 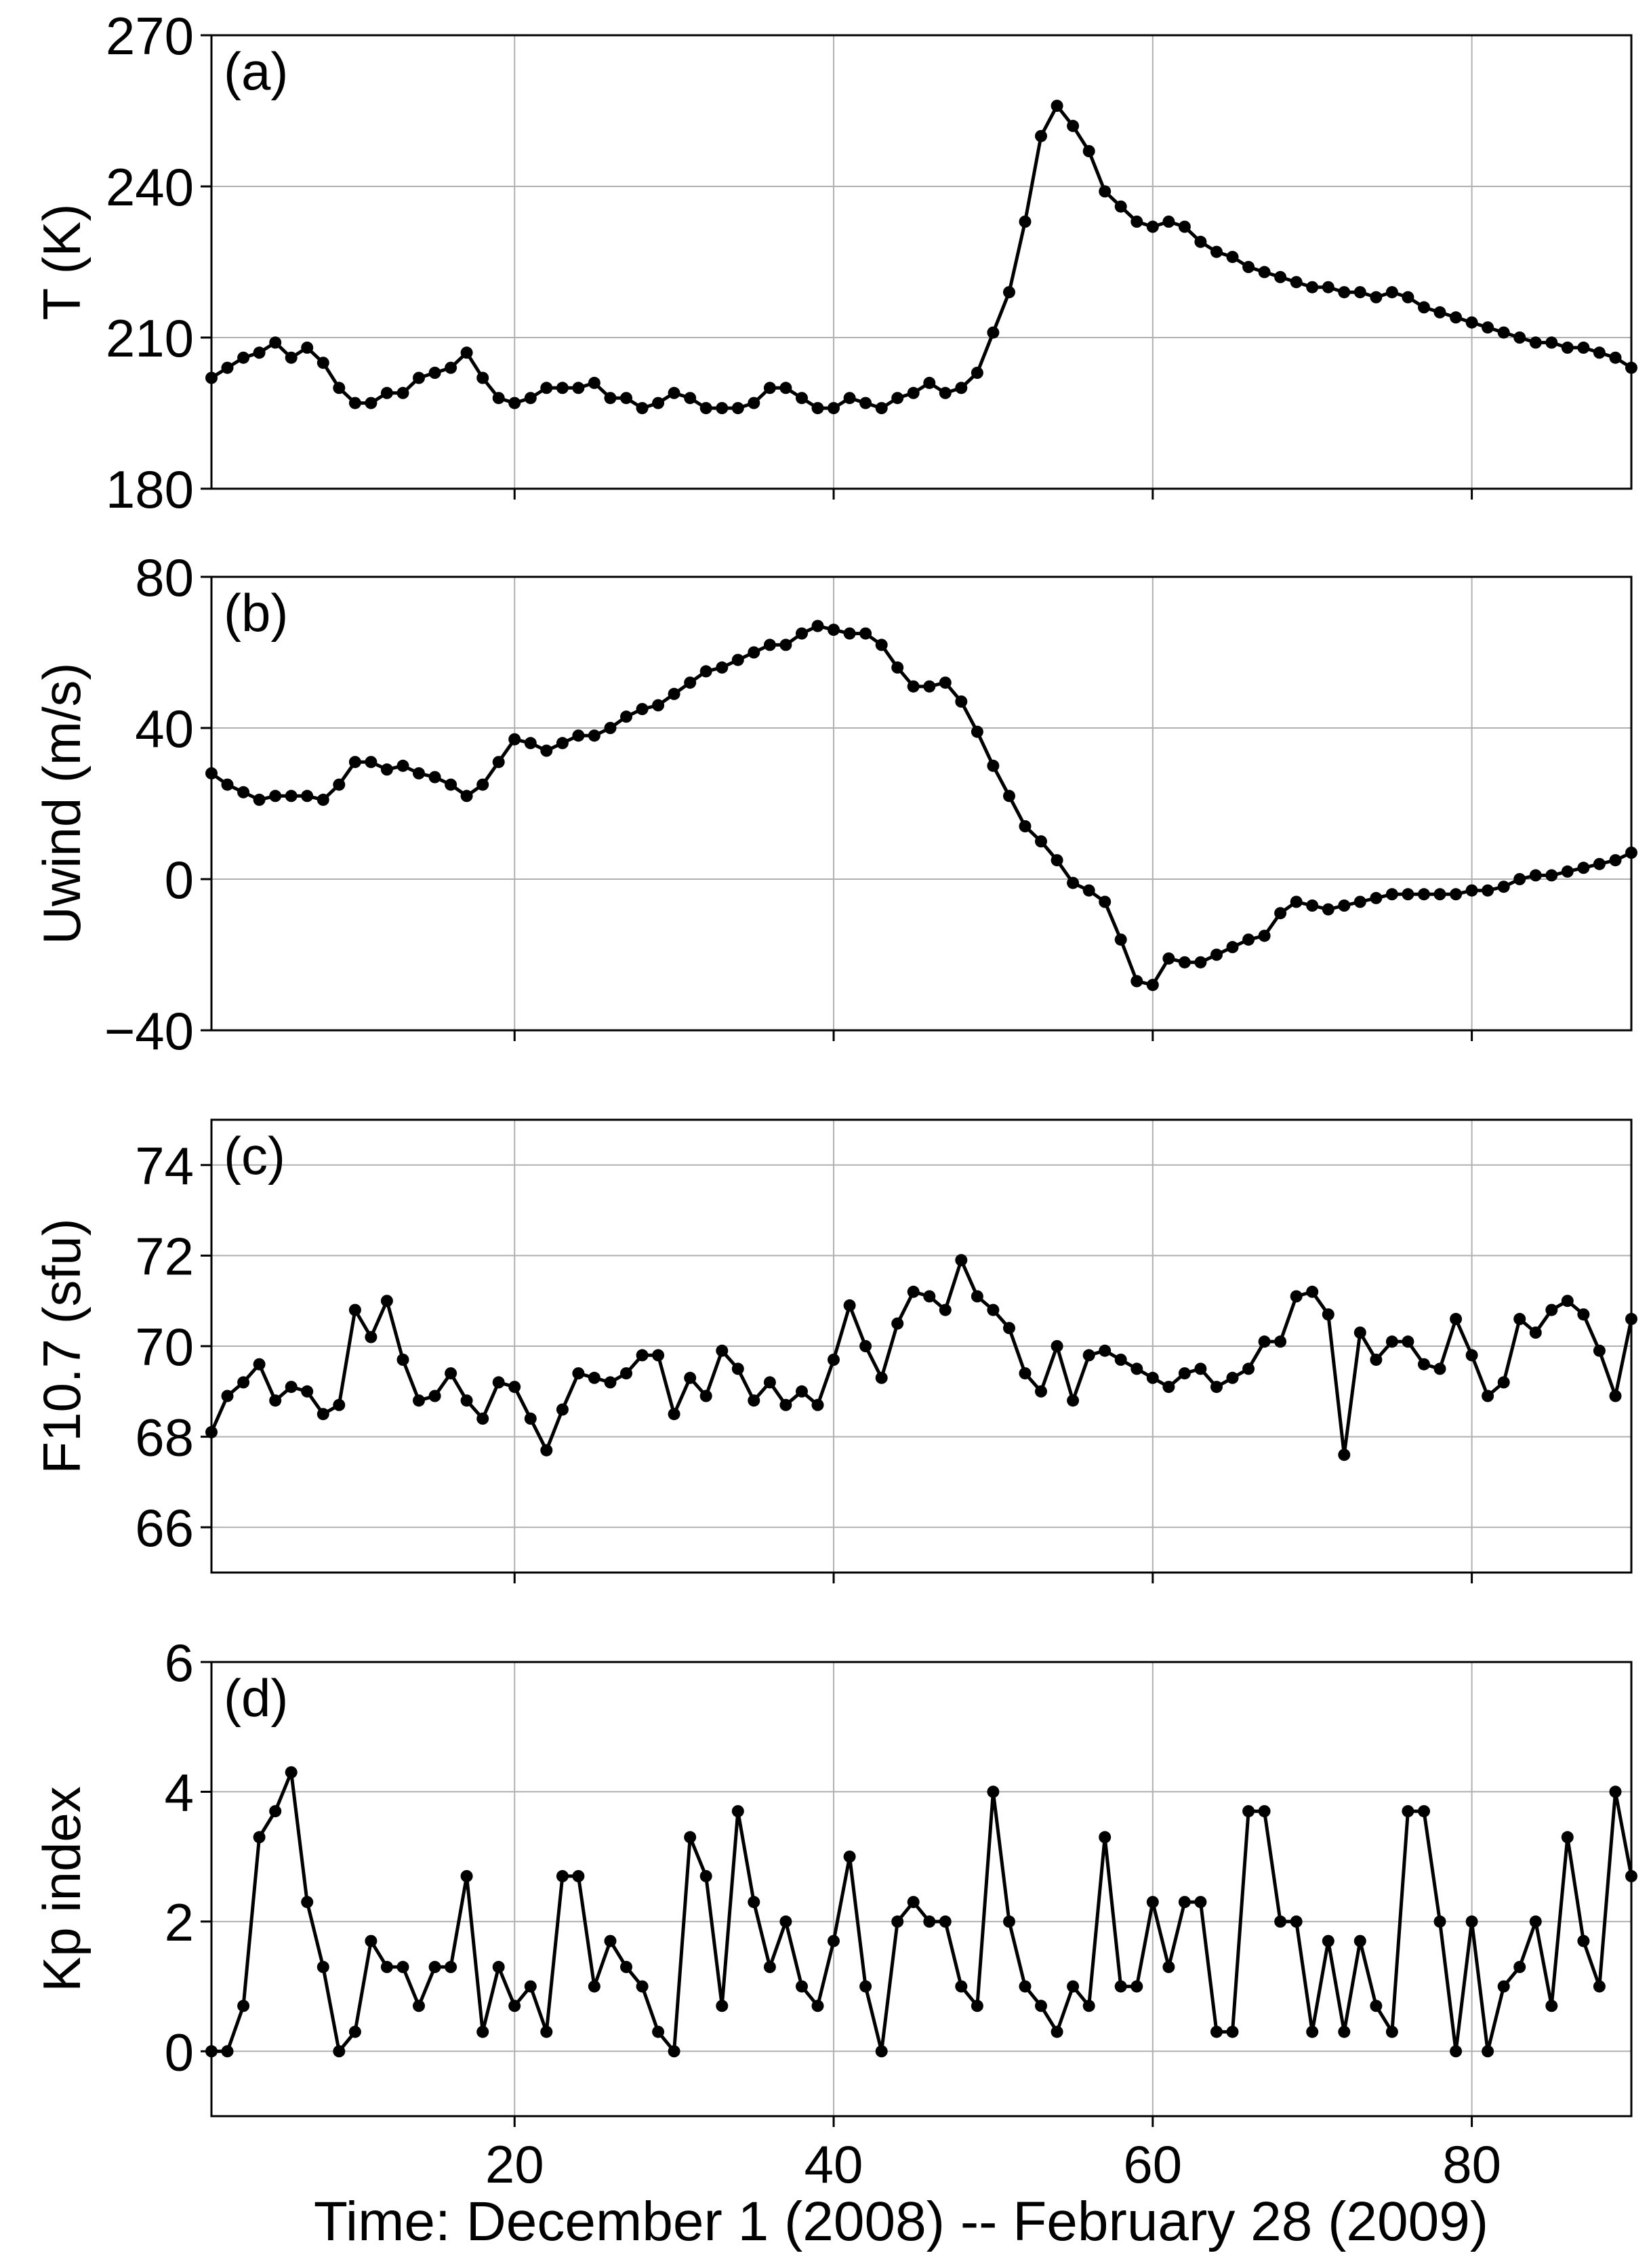 I want to click on panel-label: (b), so click(x=256, y=613).